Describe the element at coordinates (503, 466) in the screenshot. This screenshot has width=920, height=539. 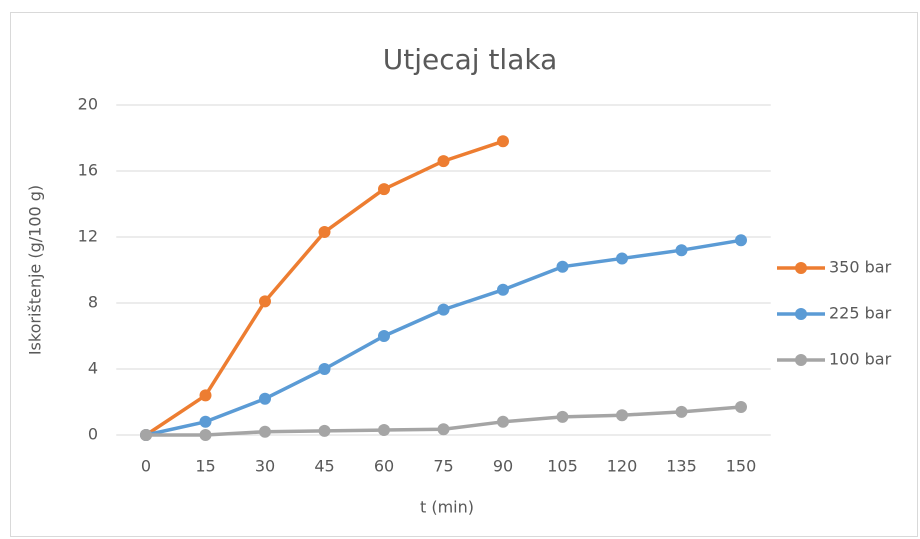
I see `x-tick-label: 90` at that location.